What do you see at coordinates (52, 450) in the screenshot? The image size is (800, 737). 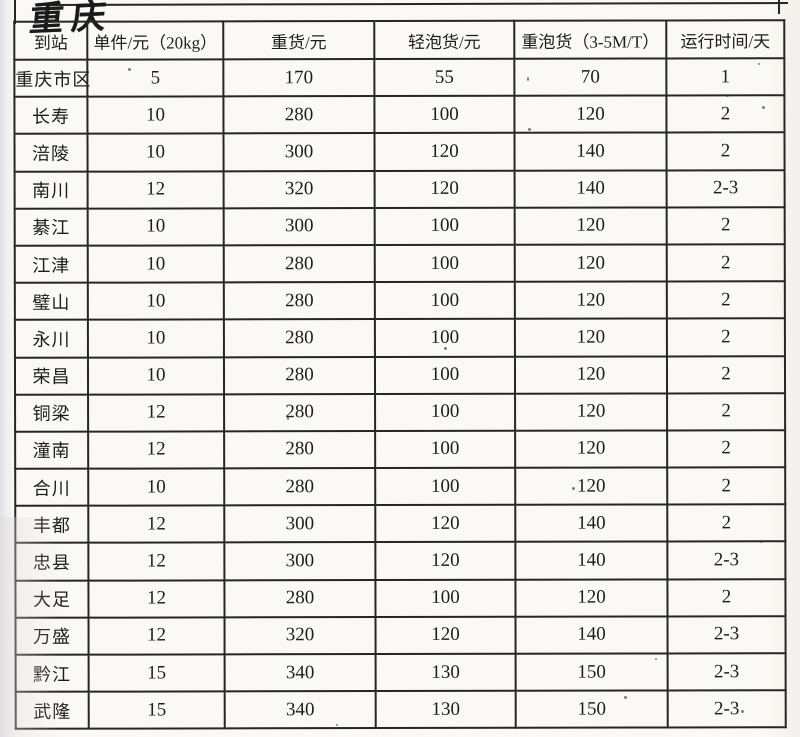 I see `station-cell: 潼南` at bounding box center [52, 450].